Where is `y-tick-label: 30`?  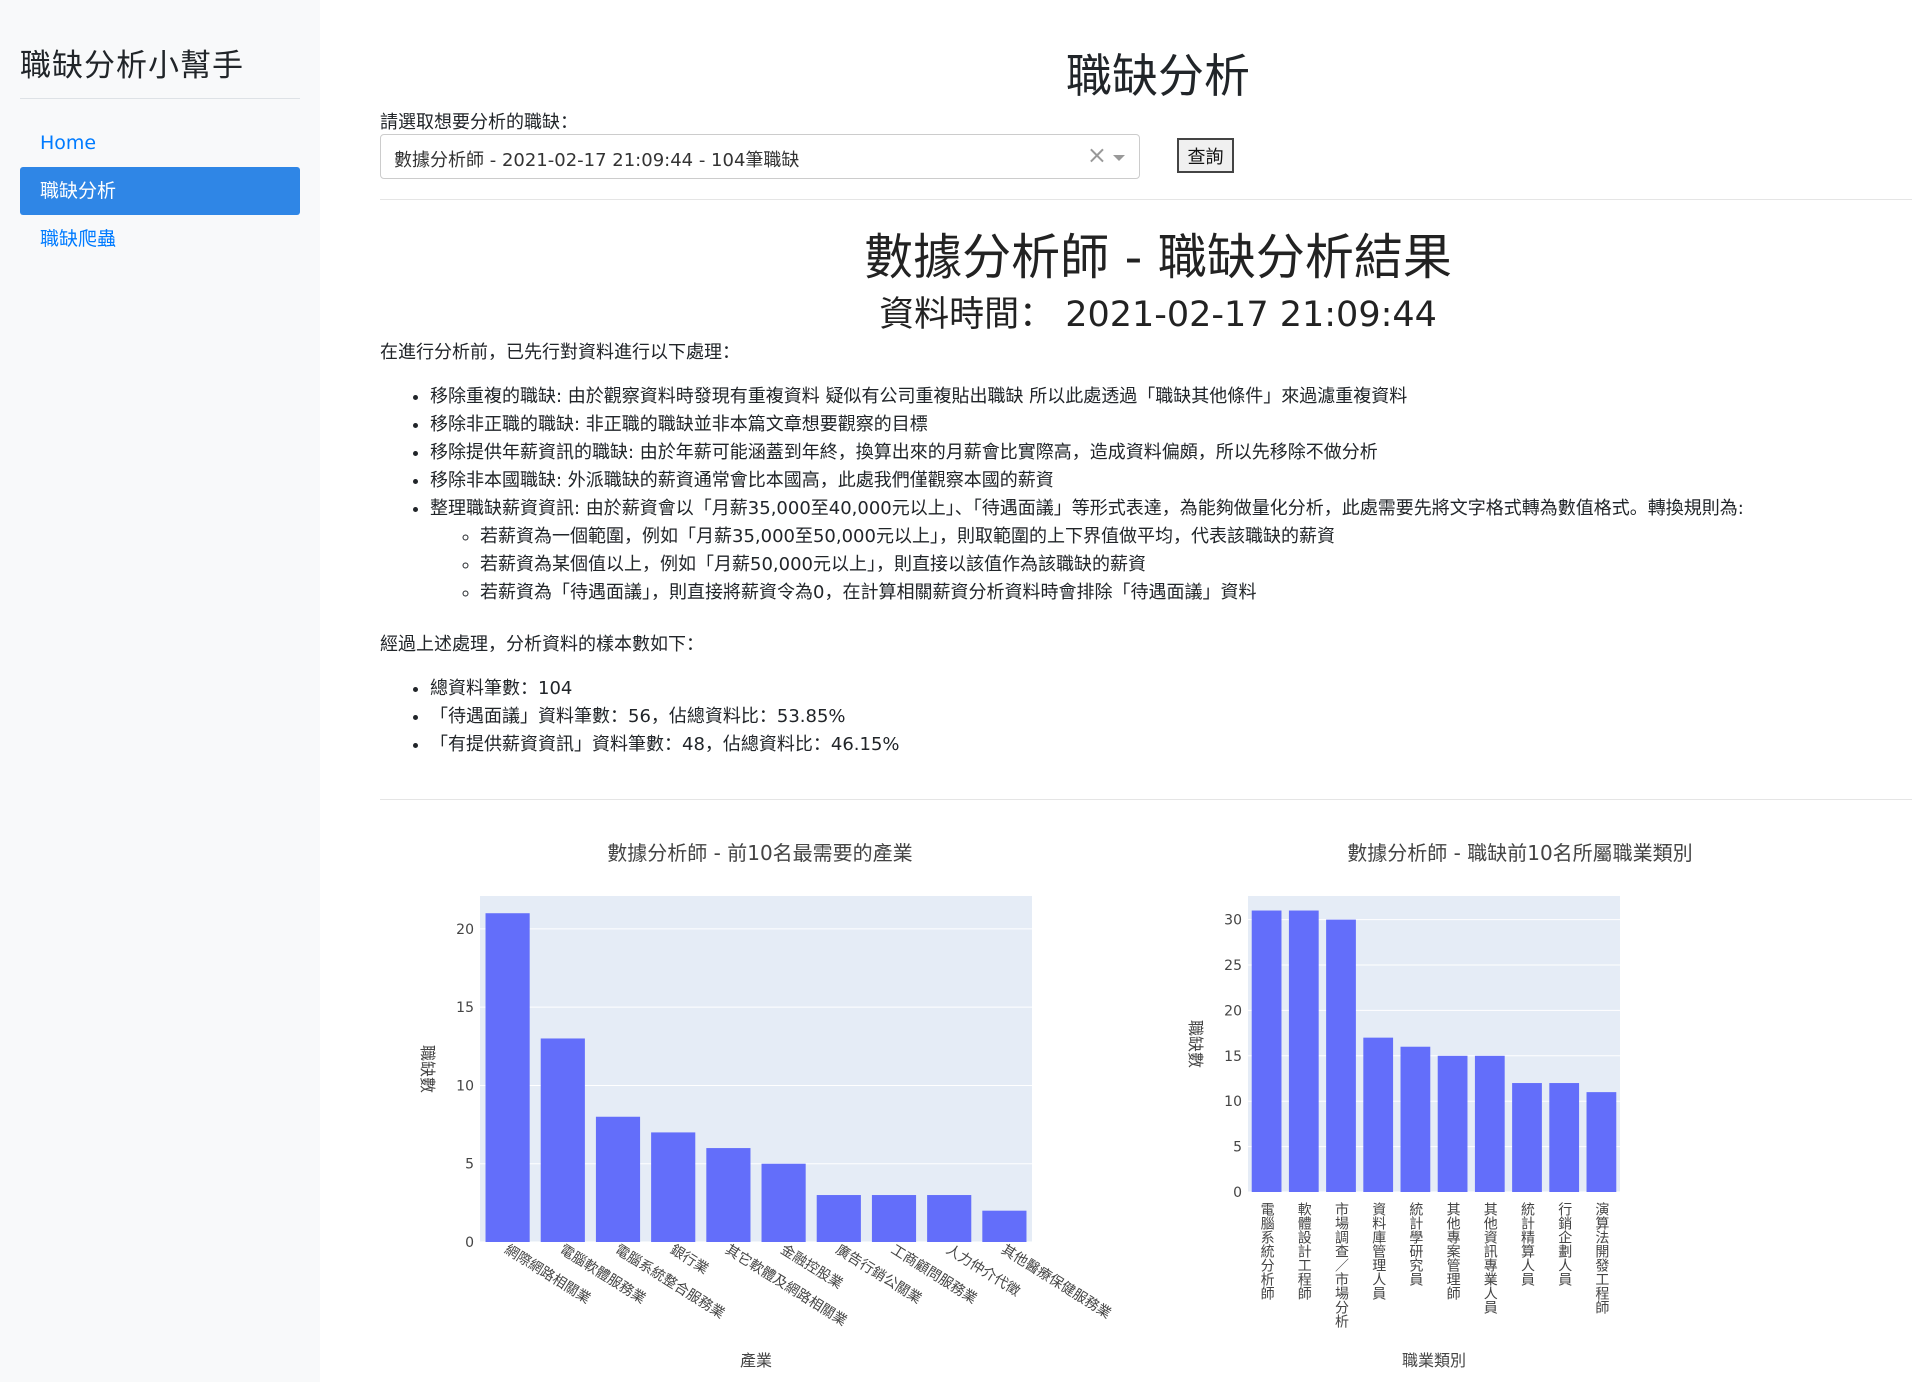 y-tick-label: 30 is located at coordinates (1233, 921).